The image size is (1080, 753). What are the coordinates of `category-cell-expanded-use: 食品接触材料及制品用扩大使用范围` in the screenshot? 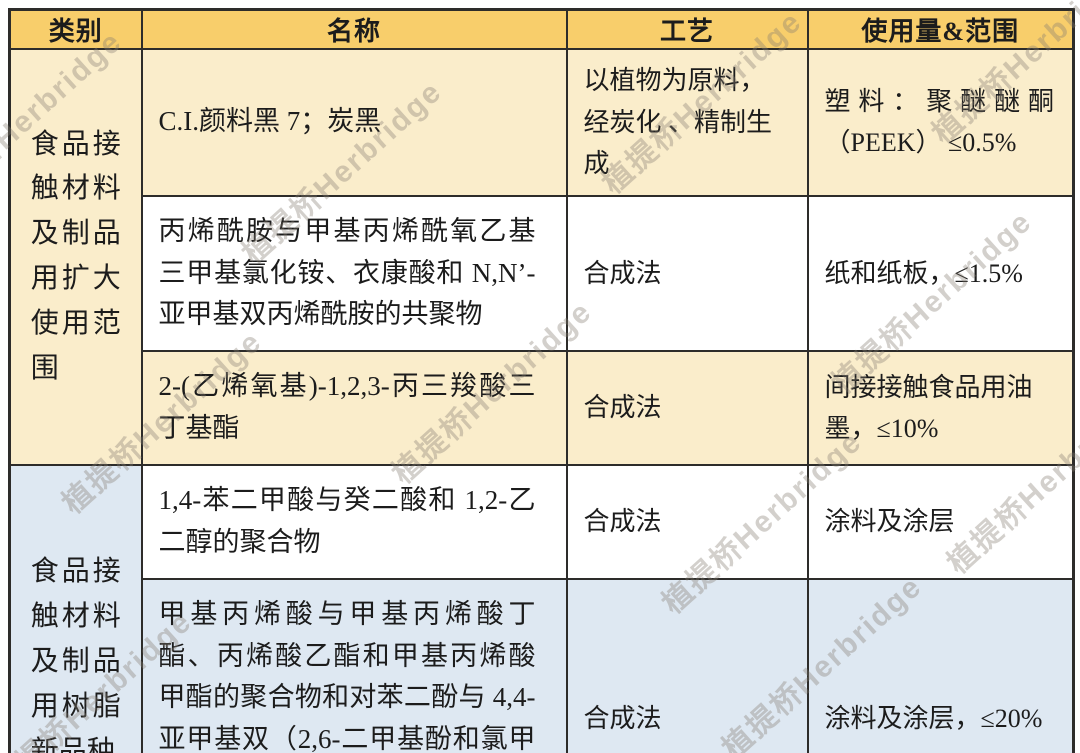 It's located at (75, 257).